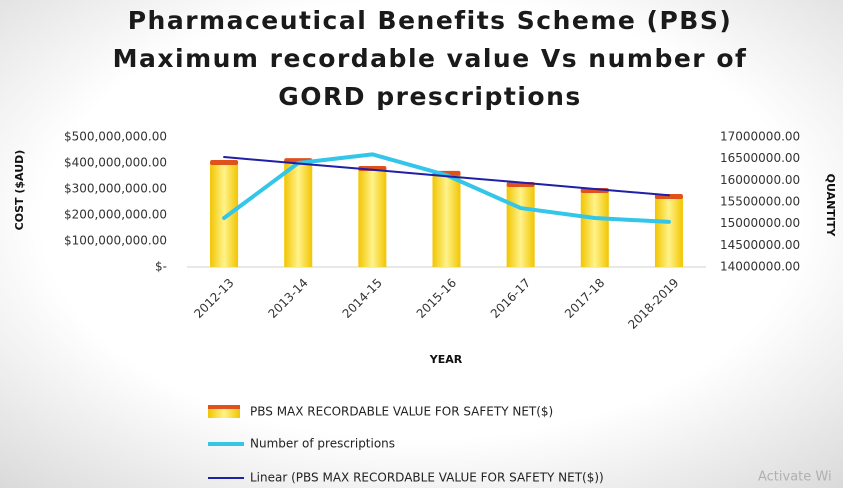 The height and width of the screenshot is (488, 843). Describe the element at coordinates (224, 407) in the screenshot. I see `legend-swatch-cap` at that location.